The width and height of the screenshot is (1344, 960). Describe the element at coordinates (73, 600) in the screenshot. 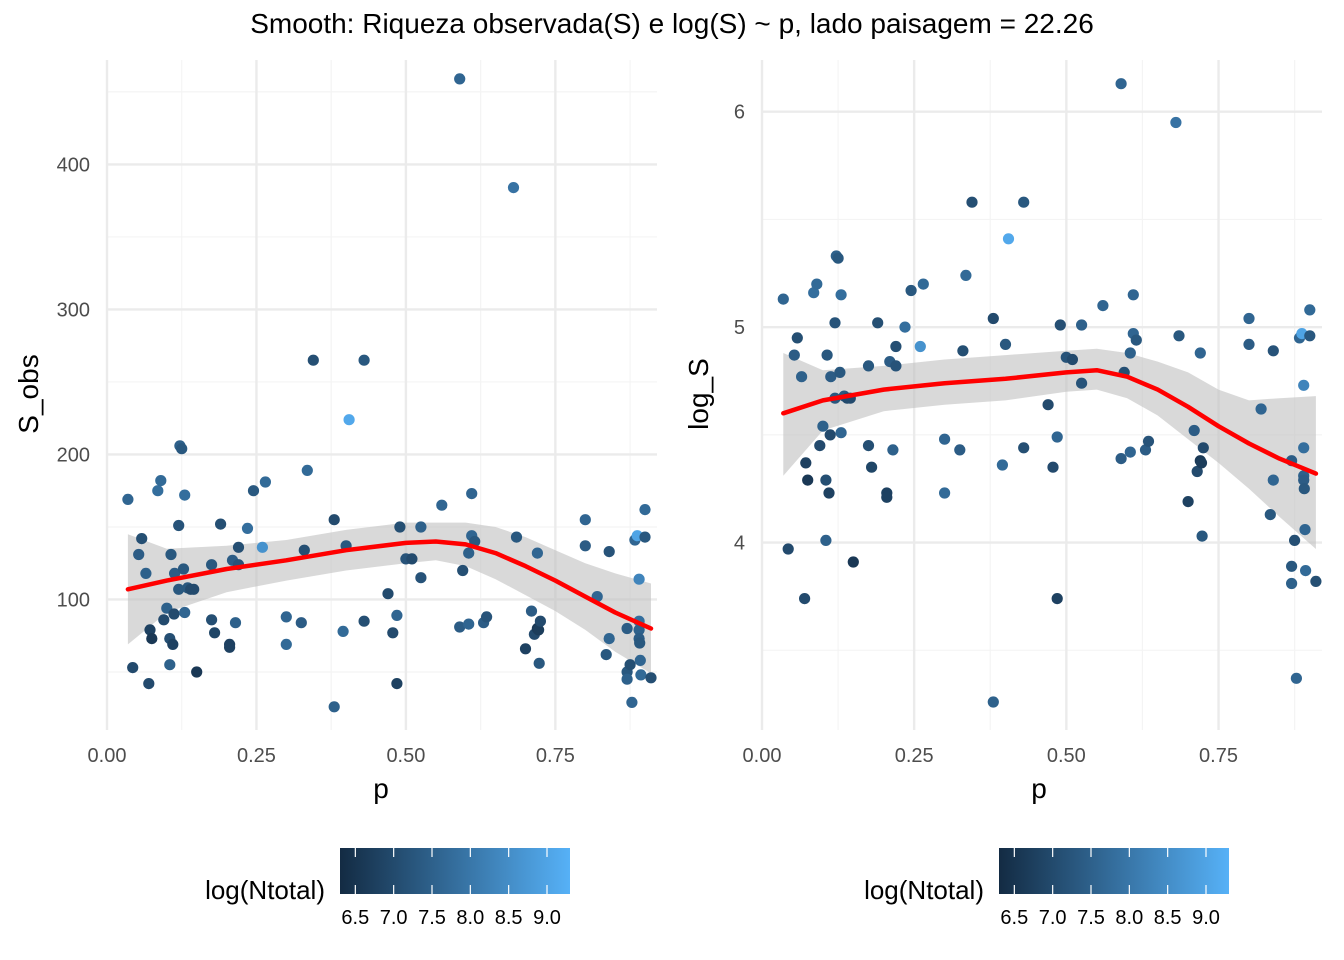

I see `y-tick-label: 100` at that location.